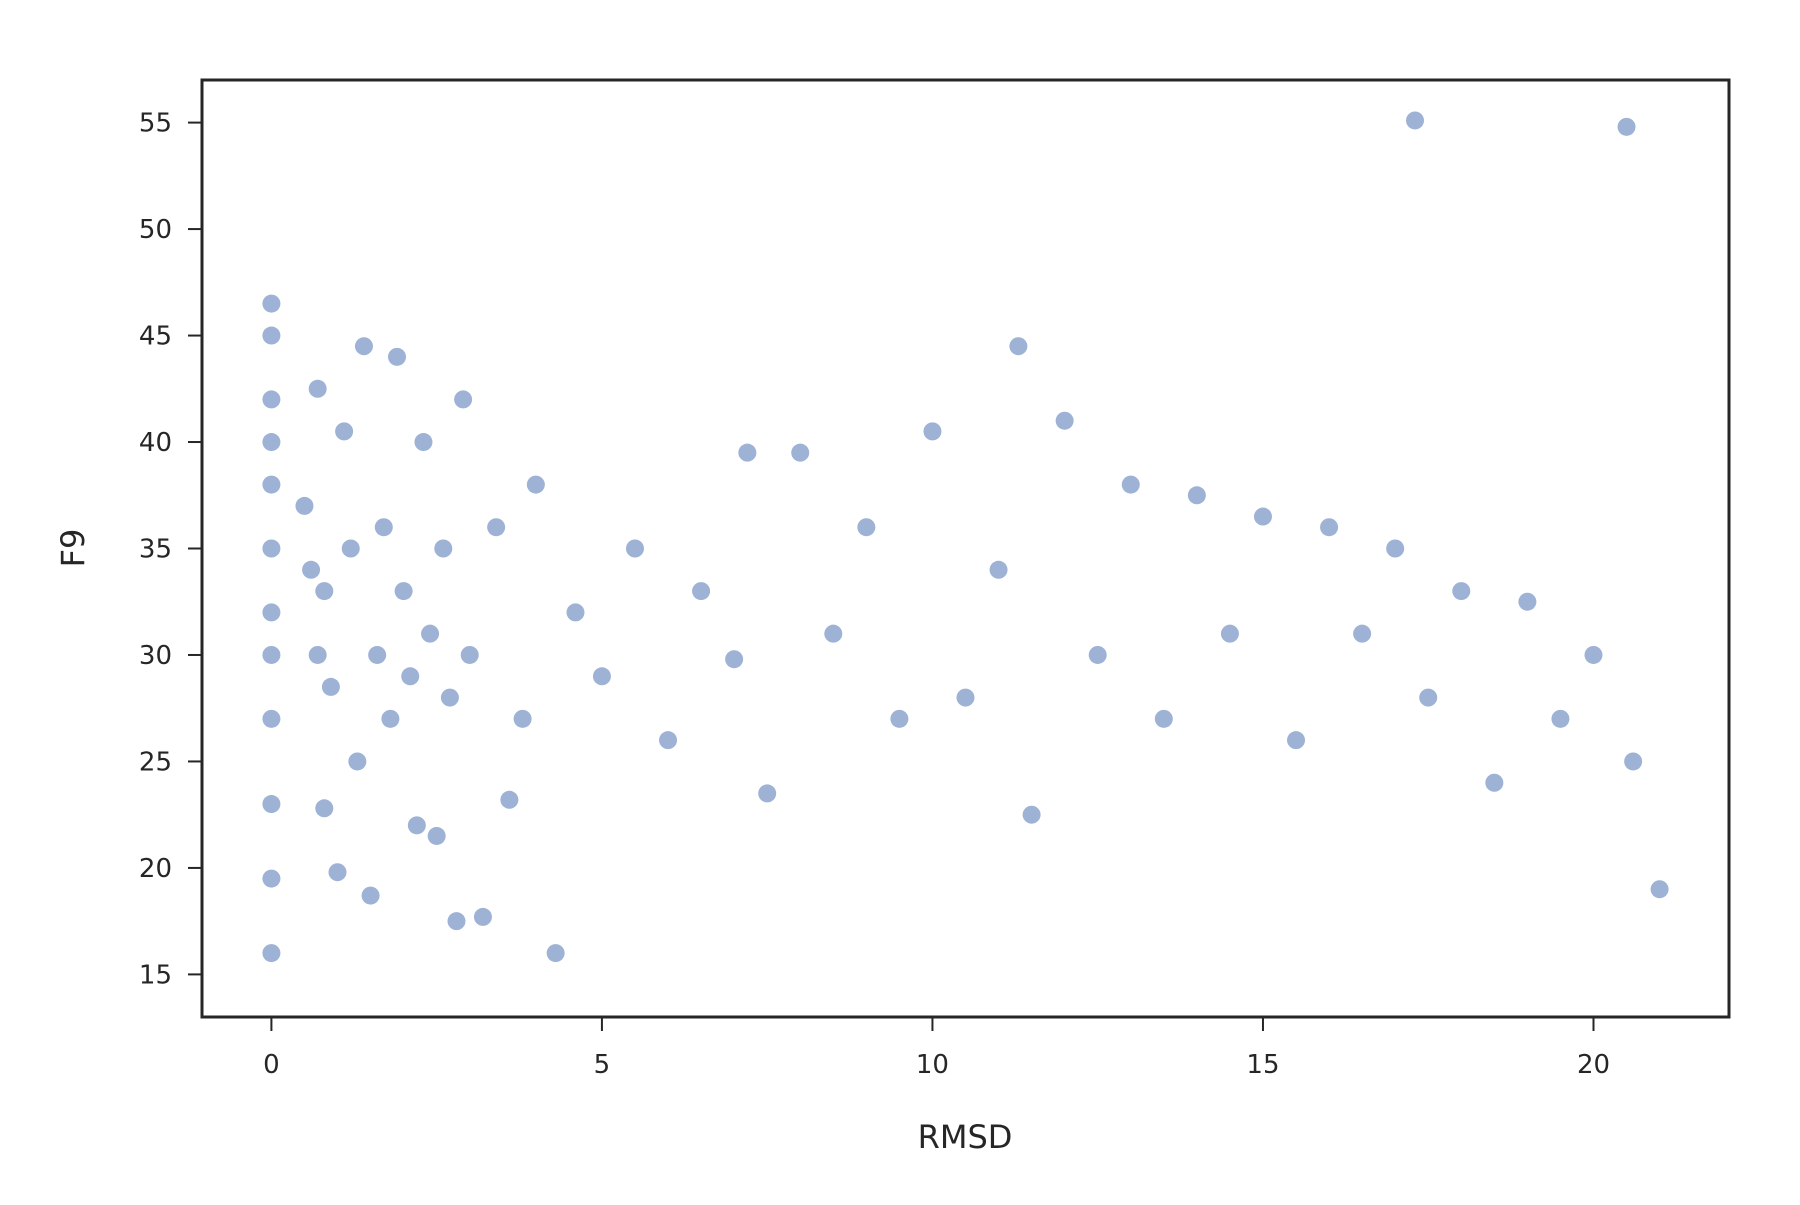 The width and height of the screenshot is (1800, 1205). Describe the element at coordinates (965, 1137) in the screenshot. I see `x-axis-label: RMSD` at that location.